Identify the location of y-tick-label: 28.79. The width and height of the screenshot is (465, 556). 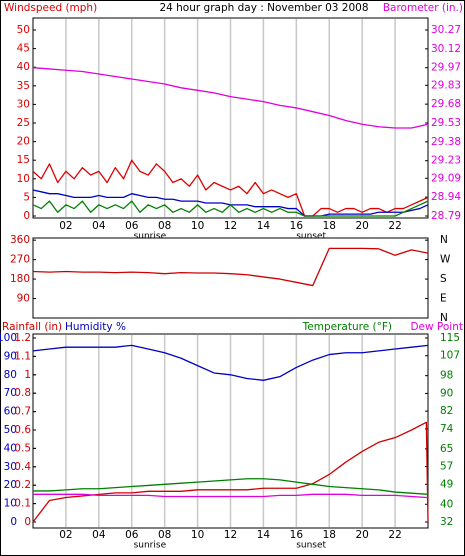
(446, 216).